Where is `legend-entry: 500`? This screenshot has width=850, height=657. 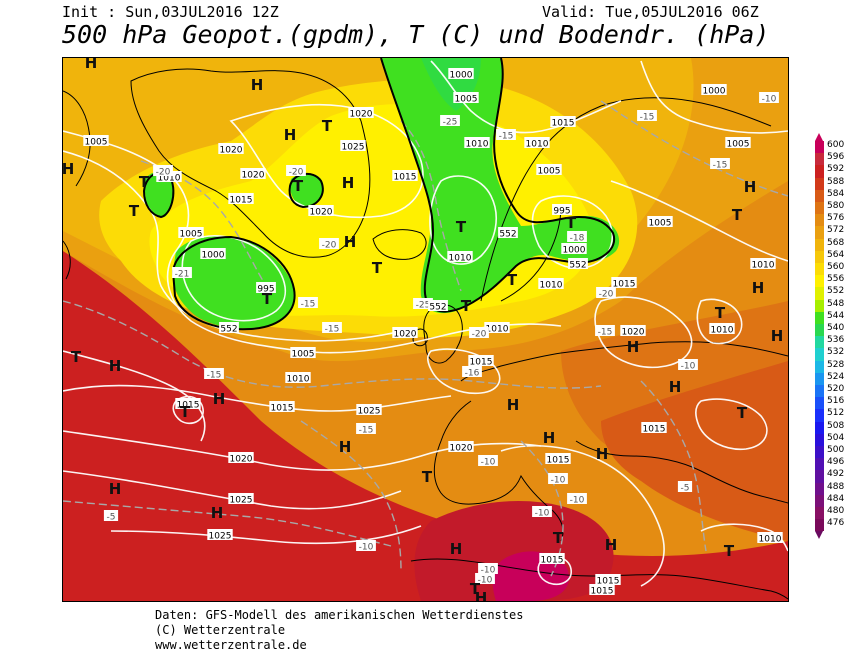
legend-entry: 500 is located at coordinates (831, 452).